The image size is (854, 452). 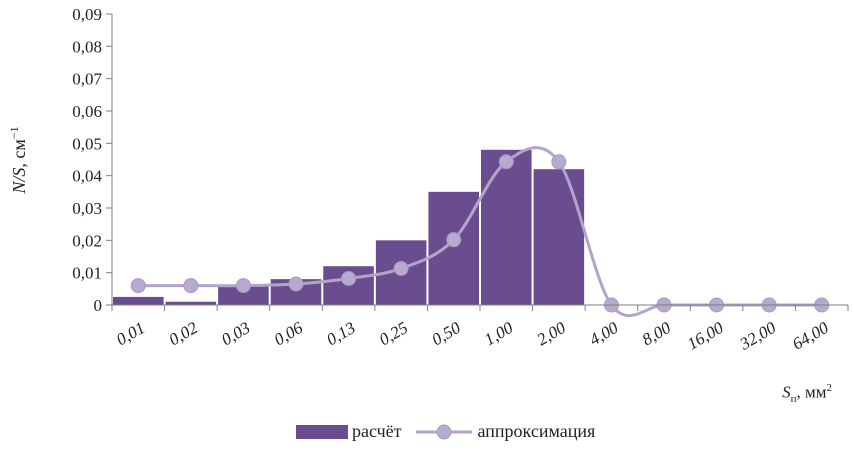 What do you see at coordinates (322, 431) in the screenshot?
I see `legend-bar-swatch` at bounding box center [322, 431].